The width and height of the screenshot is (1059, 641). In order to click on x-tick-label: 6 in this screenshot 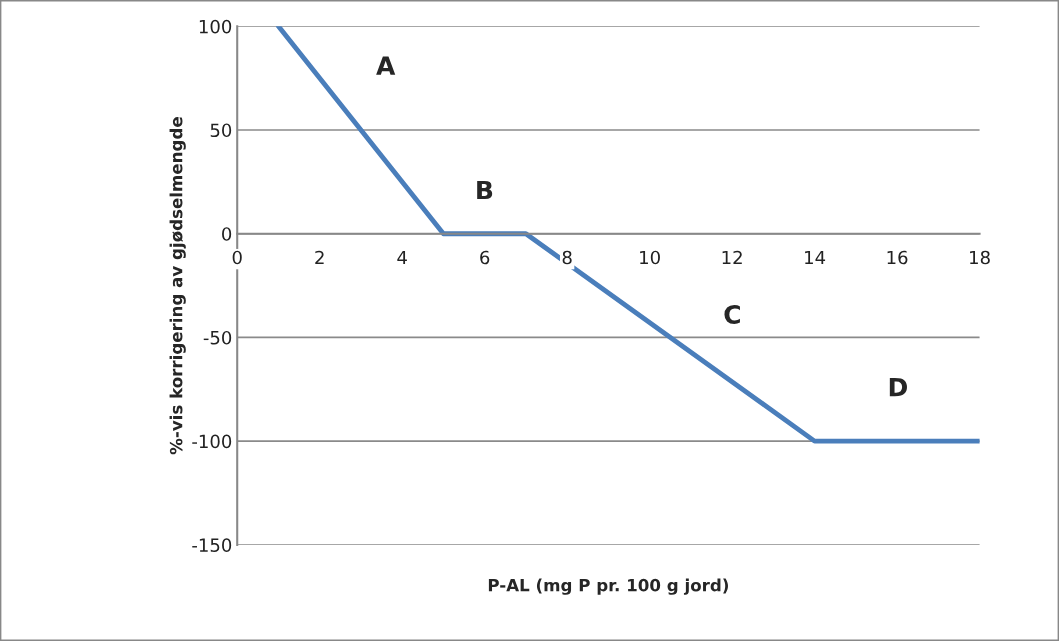, I will do `click(485, 257)`.